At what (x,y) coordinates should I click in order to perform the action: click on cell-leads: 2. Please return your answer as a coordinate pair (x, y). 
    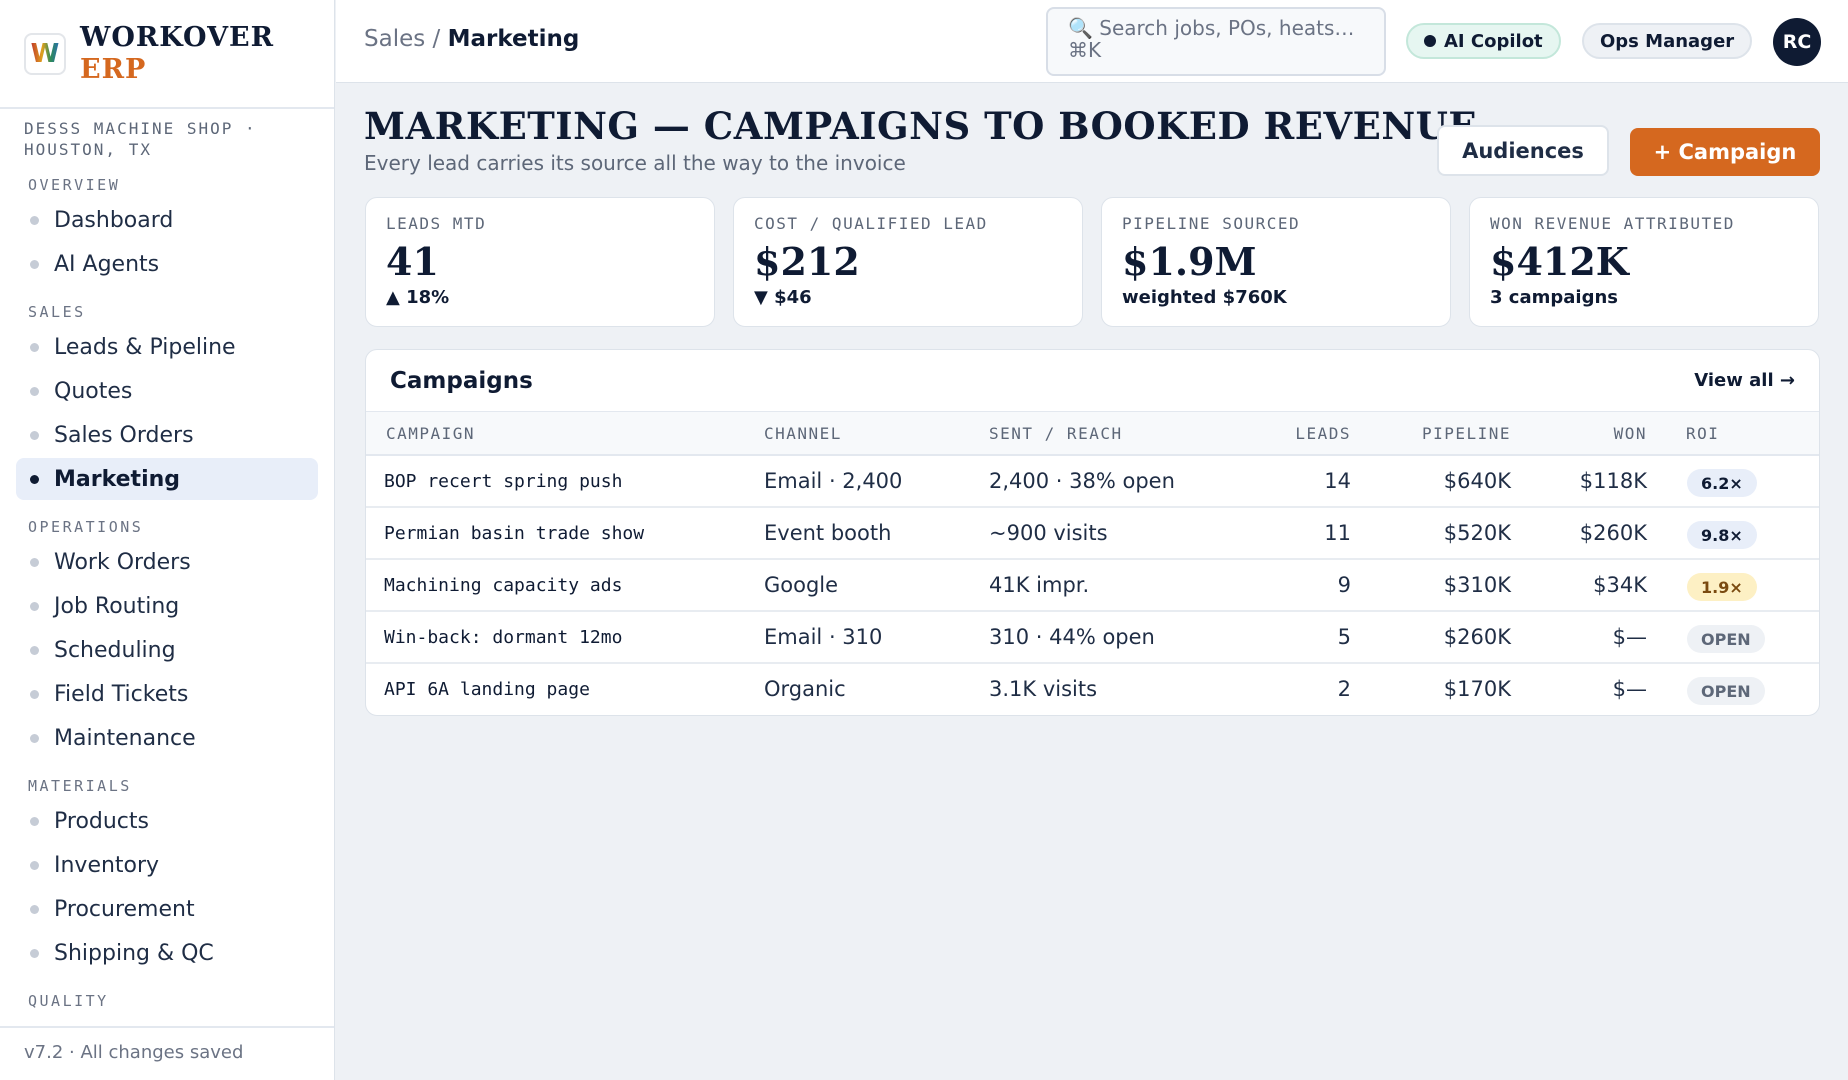
    Looking at the image, I should click on (1344, 689).